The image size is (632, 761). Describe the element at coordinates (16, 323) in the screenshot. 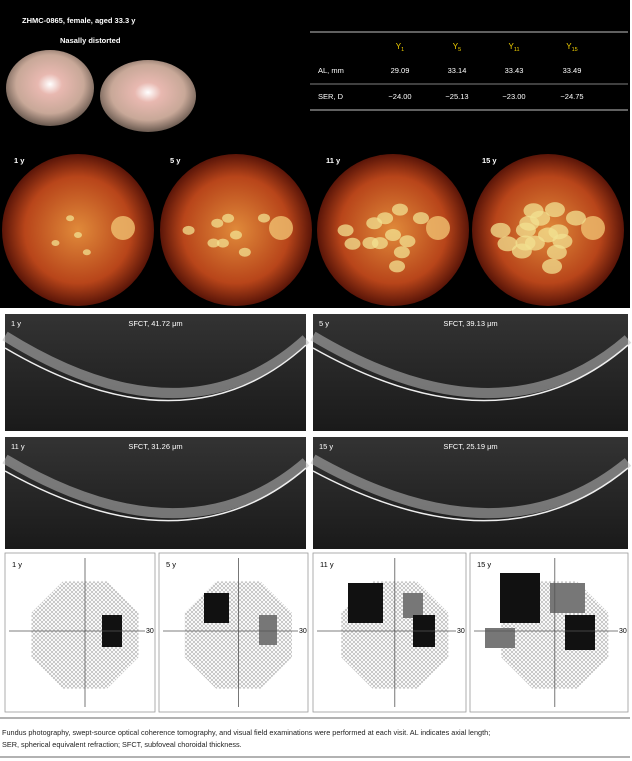

I see `oct-label: 1 y` at that location.